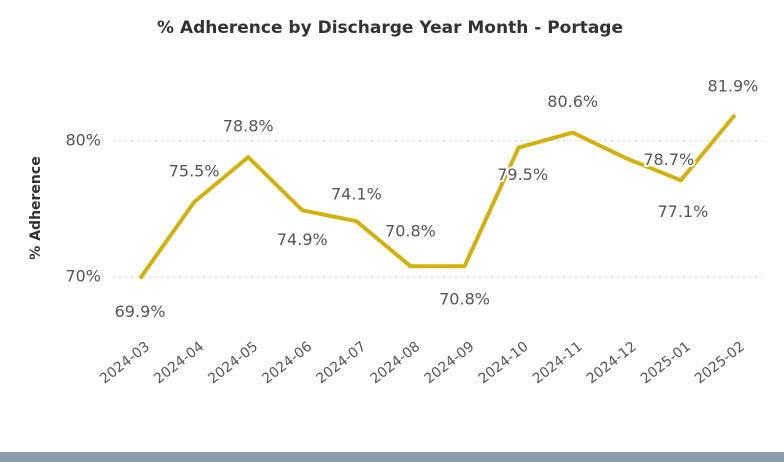 This screenshot has height=462, width=784. What do you see at coordinates (83, 276) in the screenshot?
I see `y-tick-label: 70%` at bounding box center [83, 276].